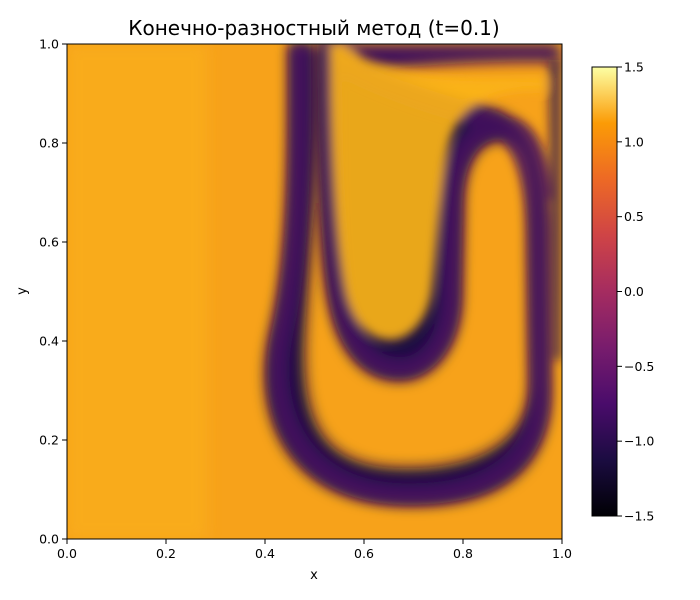  I want to click on y-tick-label: 0.8, so click(49, 143).